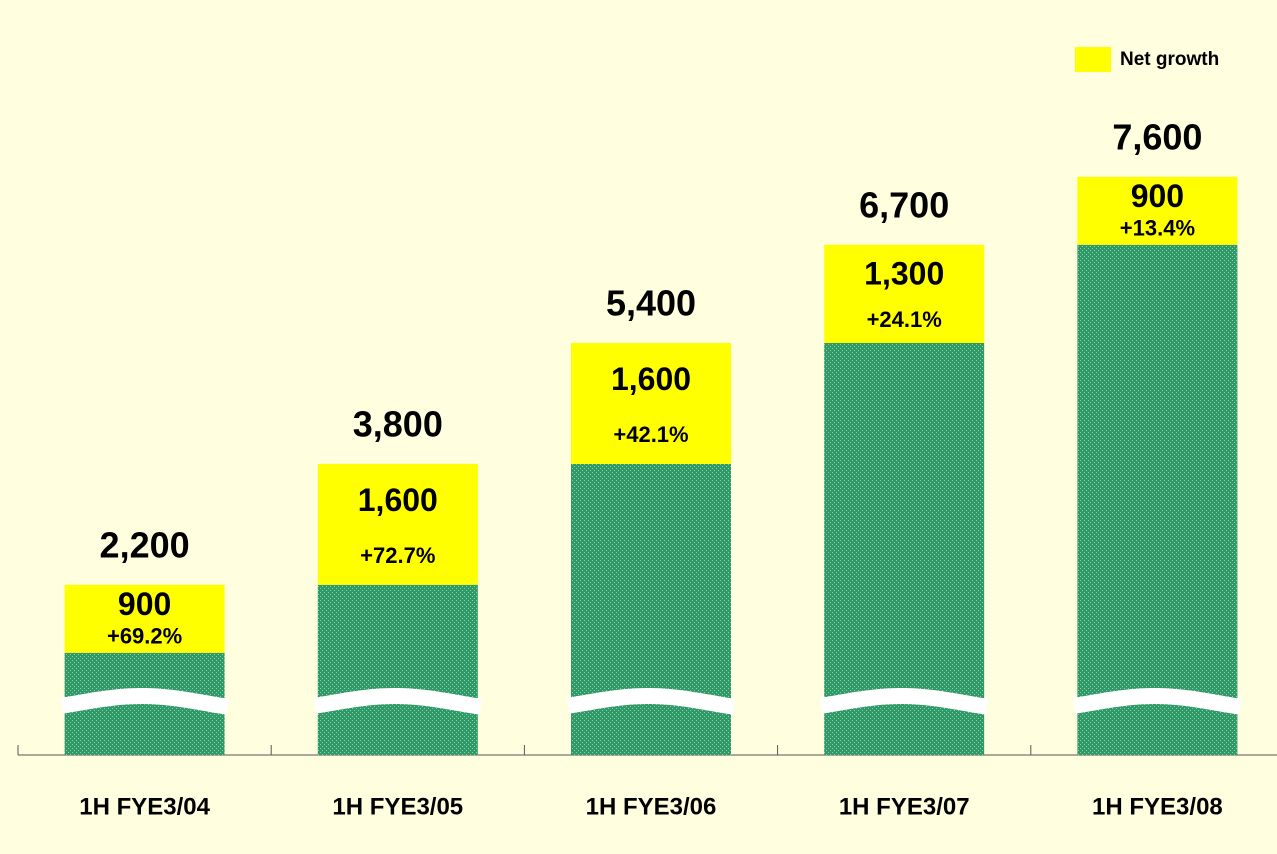  I want to click on growth-percent-label: +24.1%, so click(904, 319).